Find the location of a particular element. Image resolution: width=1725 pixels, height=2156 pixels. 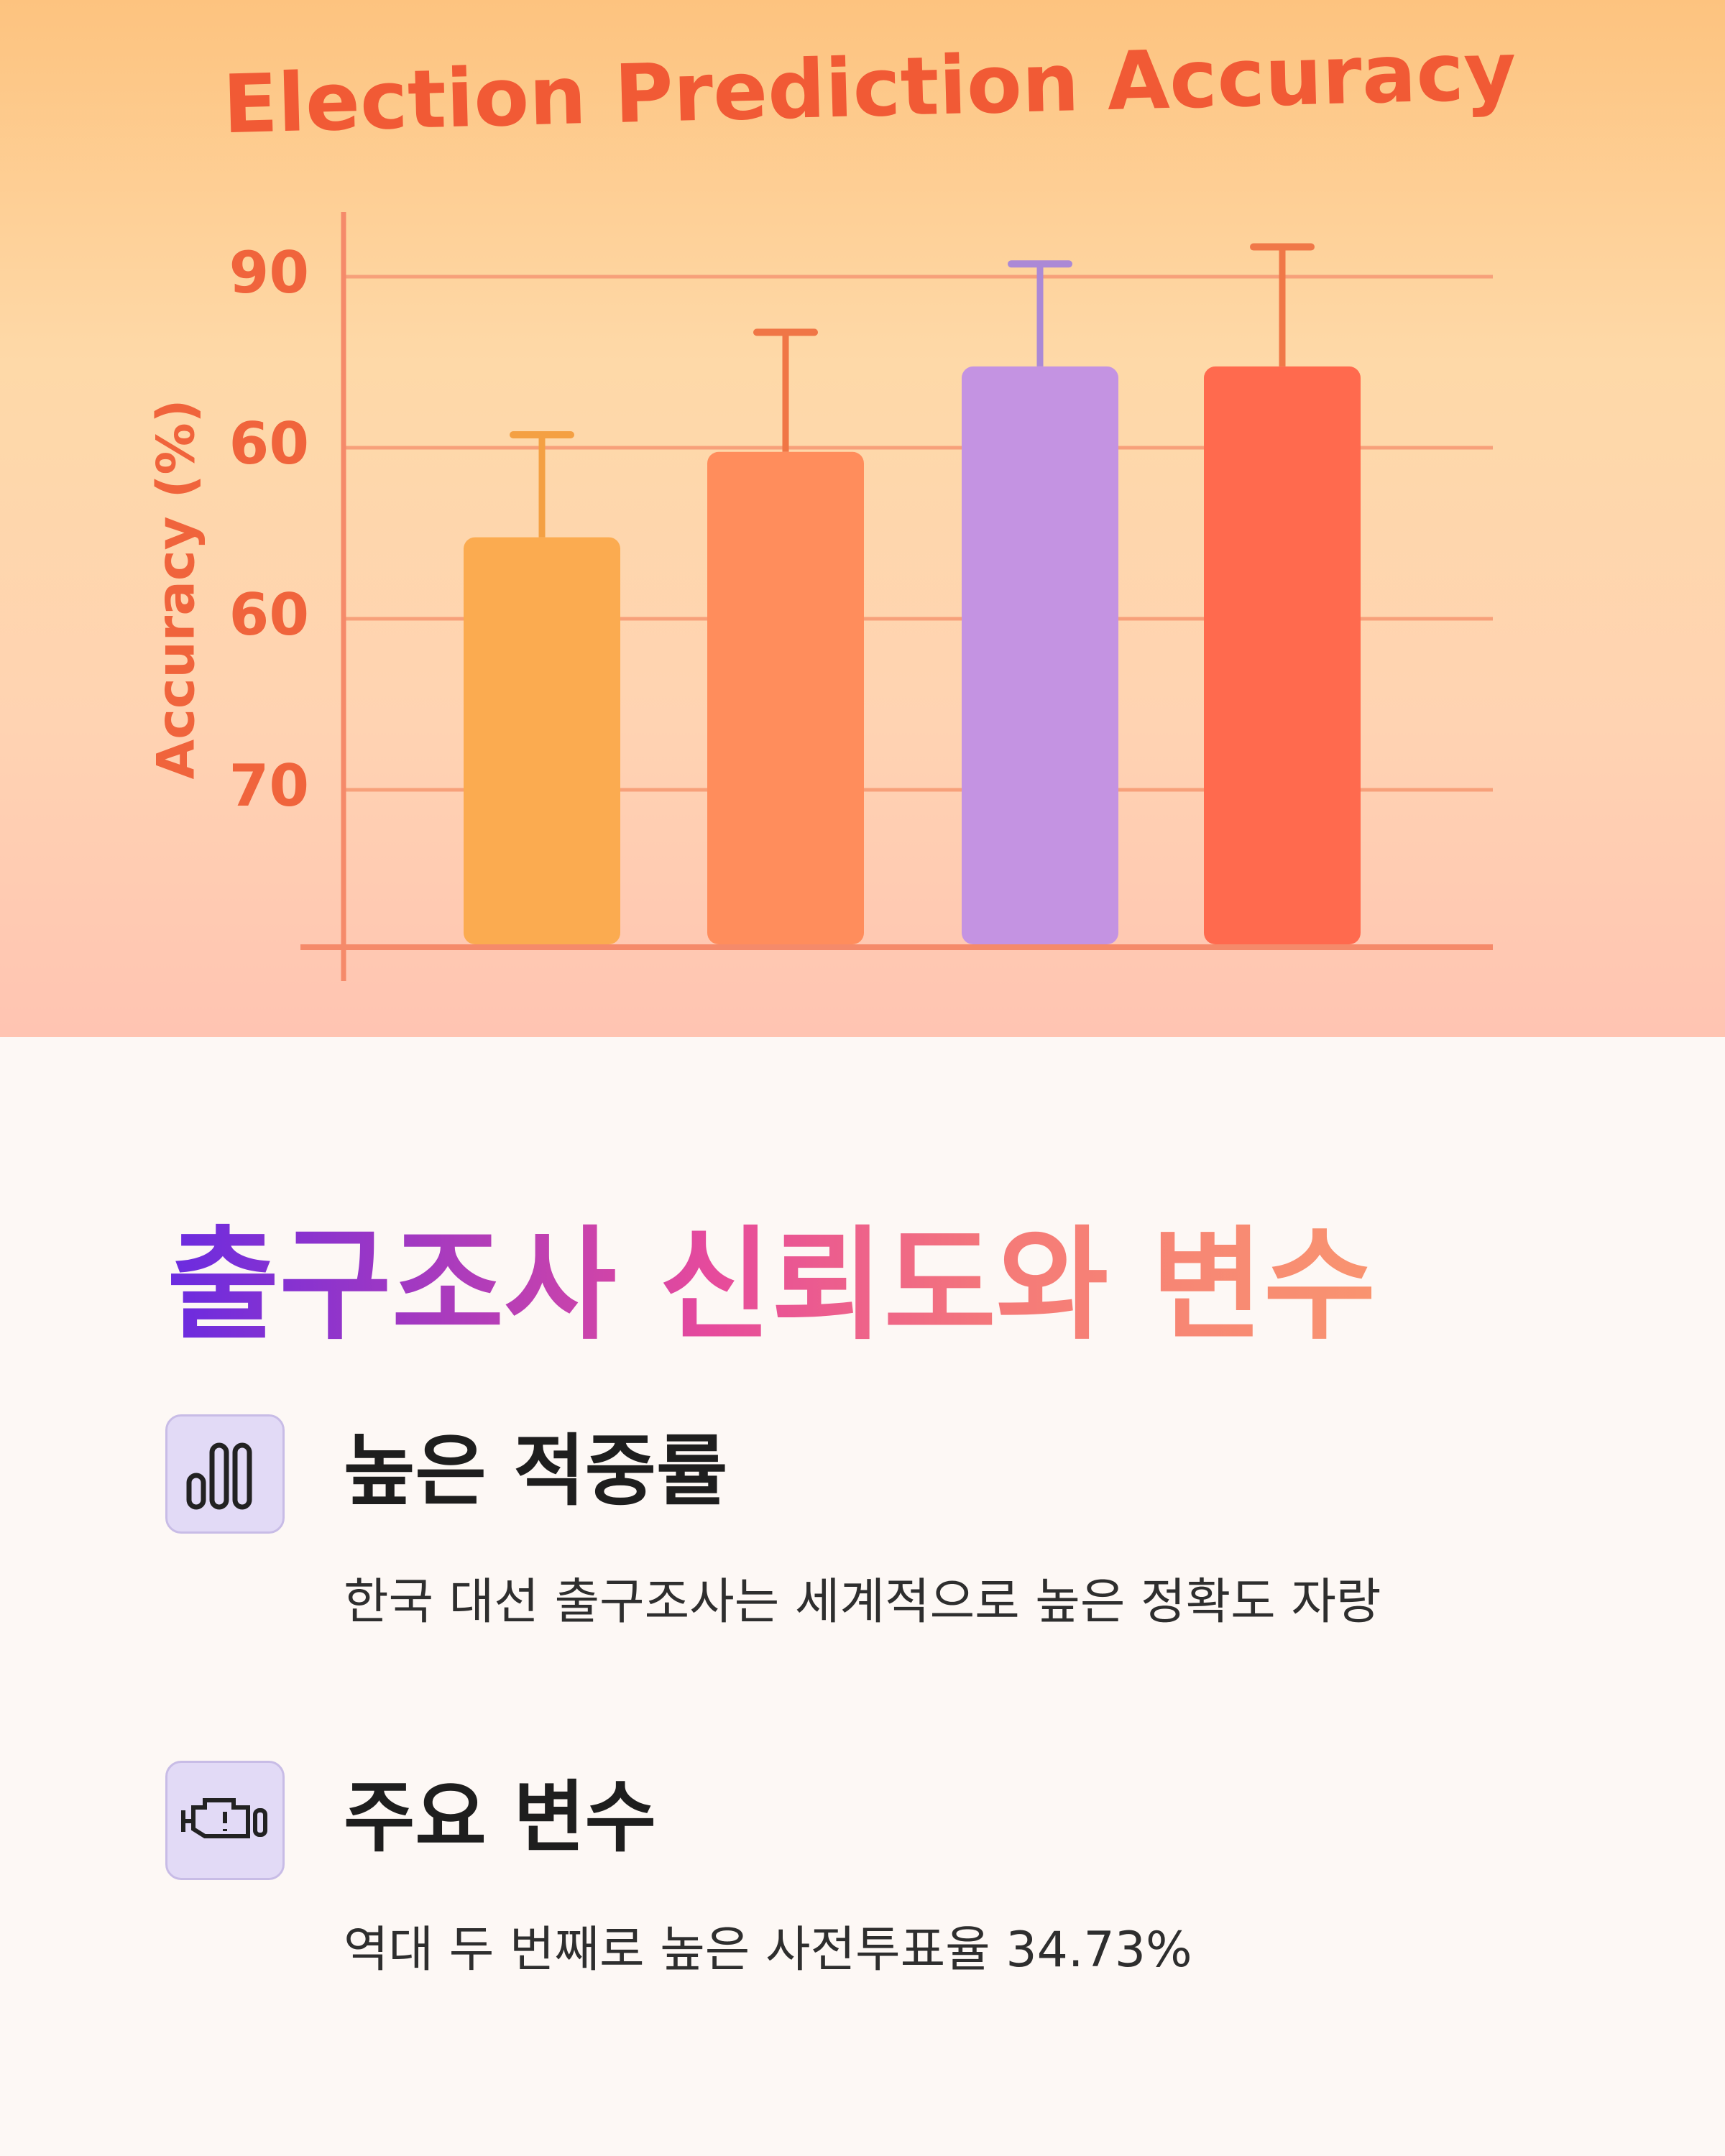

item-description: 역대 두 번째로 높은 사전투표율 34.73% is located at coordinates (768, 1950).